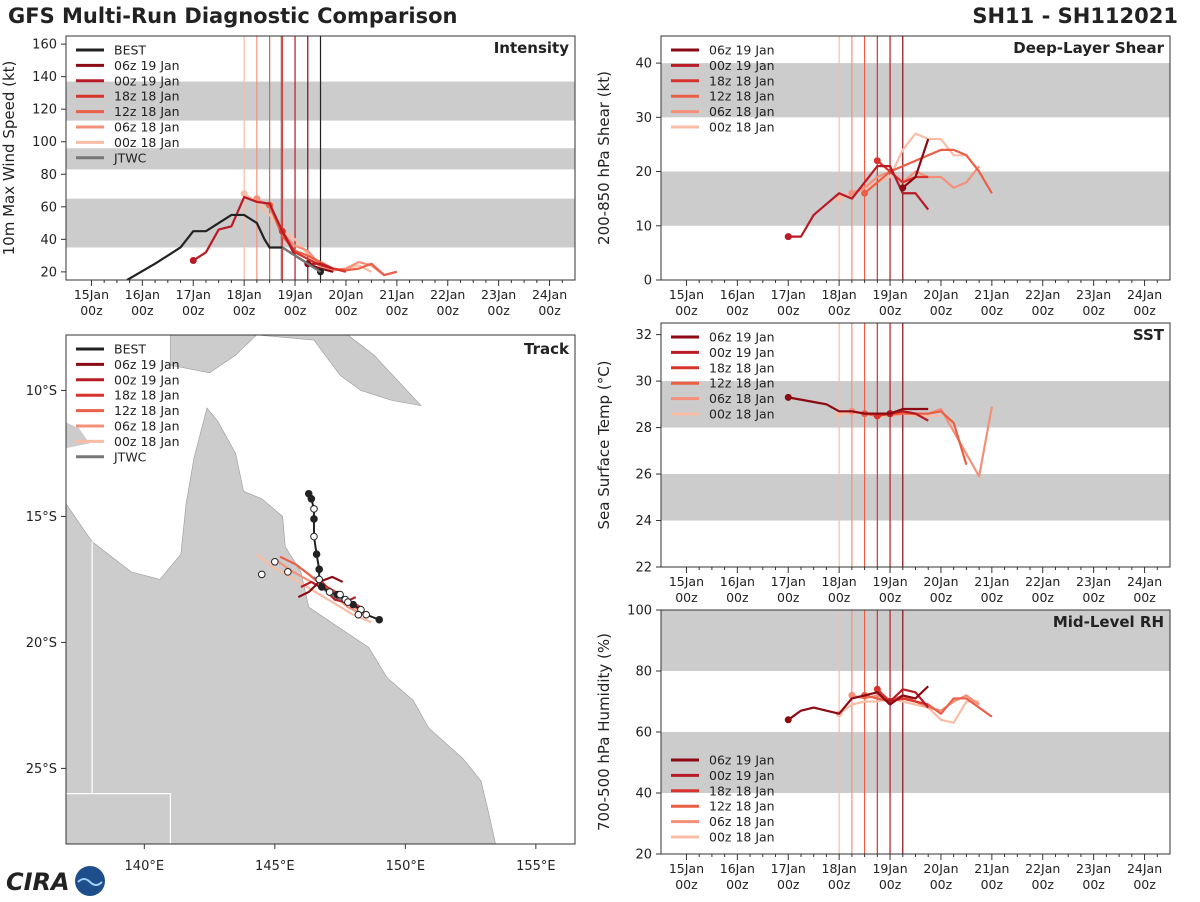  Describe the element at coordinates (742, 367) in the screenshot. I see `sst-legend-label: 18z 18 Jan` at that location.